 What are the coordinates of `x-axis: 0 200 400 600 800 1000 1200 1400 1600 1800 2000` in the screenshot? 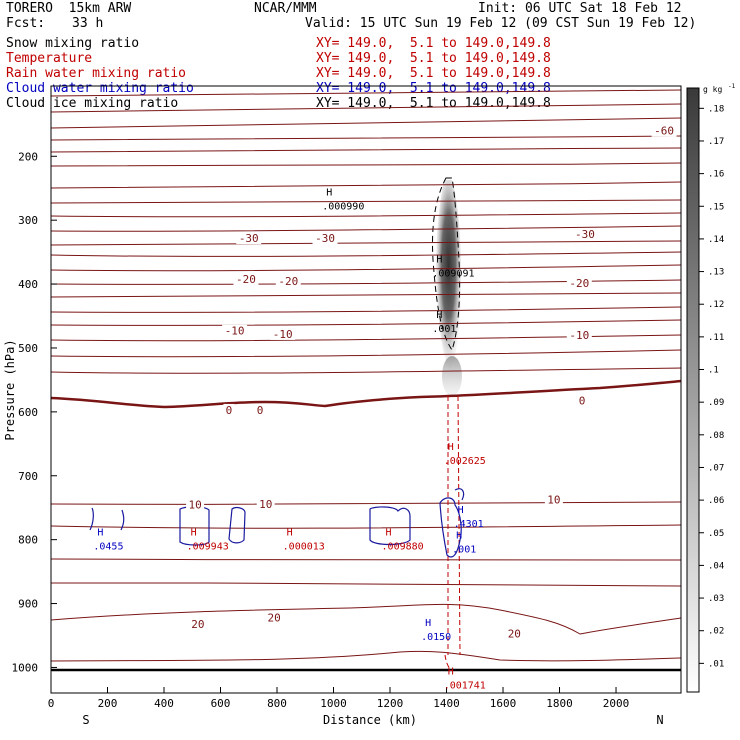 It's located at (339, 698).